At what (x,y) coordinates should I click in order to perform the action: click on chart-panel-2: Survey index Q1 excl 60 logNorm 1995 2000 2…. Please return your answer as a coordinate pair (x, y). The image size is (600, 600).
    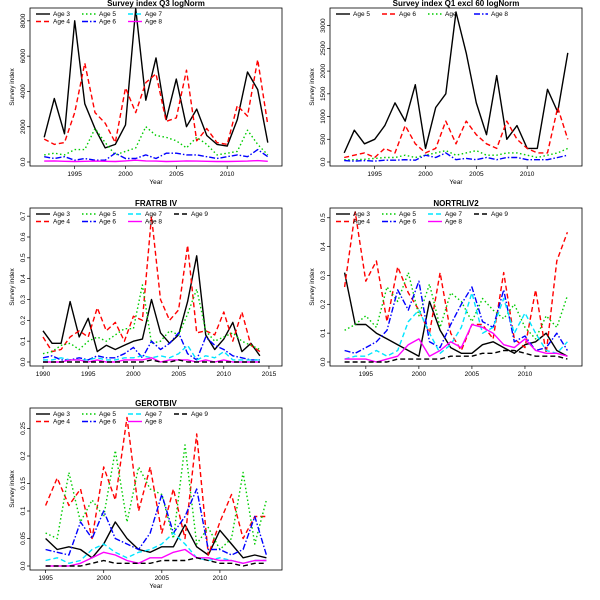
    Looking at the image, I should click on (446, 93).